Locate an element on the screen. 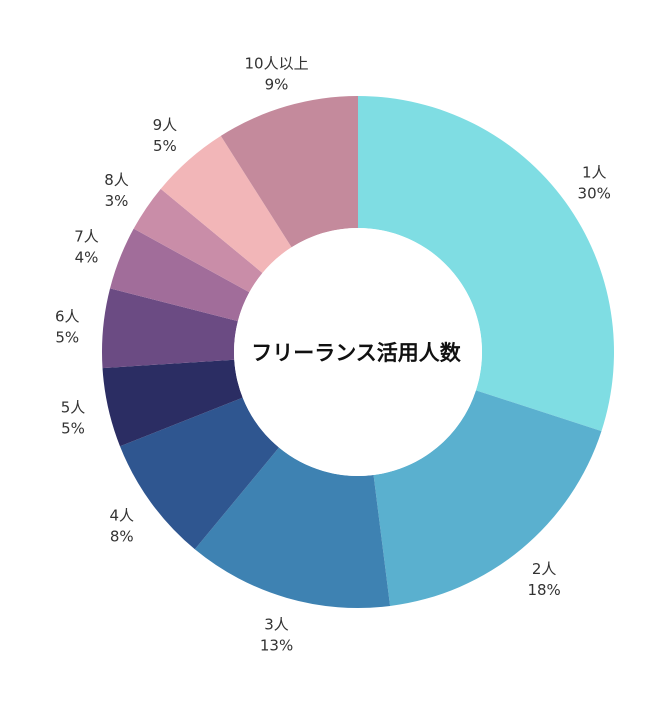  slice-label-2: 2人 18% is located at coordinates (543, 579).